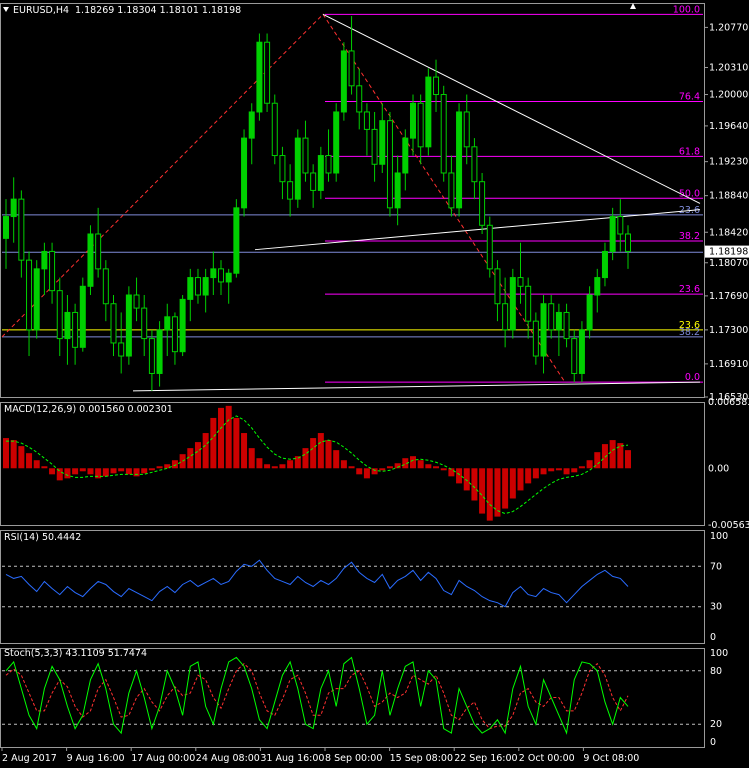 Image resolution: width=749 pixels, height=768 pixels. Describe the element at coordinates (352, 587) in the screenshot. I see `pane-border-rsi` at that location.